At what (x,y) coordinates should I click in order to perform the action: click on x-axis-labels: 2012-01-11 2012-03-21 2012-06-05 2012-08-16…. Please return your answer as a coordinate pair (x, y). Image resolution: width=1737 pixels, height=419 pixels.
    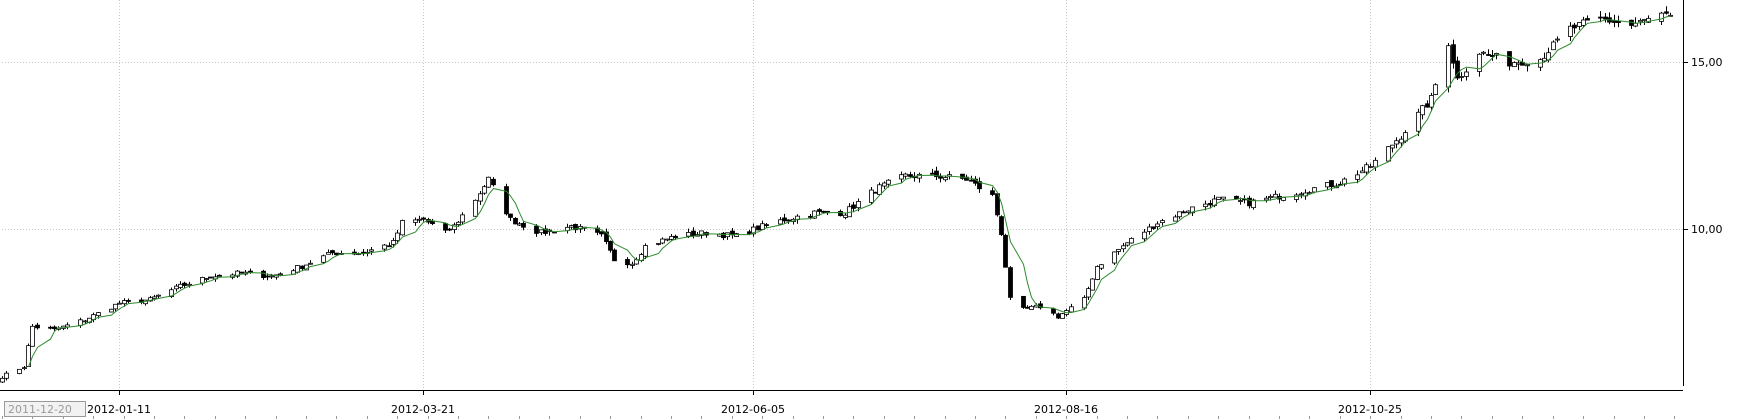
    Looking at the image, I should click on (838, 404).